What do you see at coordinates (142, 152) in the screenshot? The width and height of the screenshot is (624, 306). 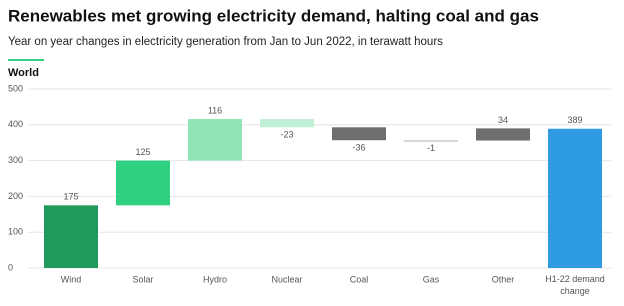 I see `value-label: 125` at bounding box center [142, 152].